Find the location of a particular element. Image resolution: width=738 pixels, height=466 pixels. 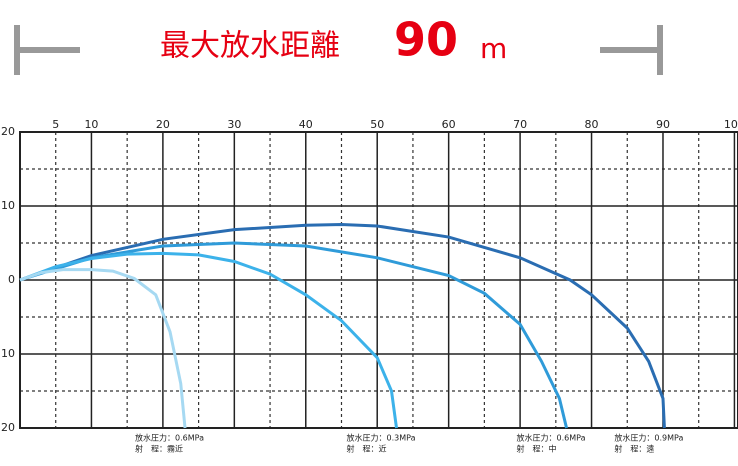

series-range: 射 程：中 is located at coordinates (537, 449).